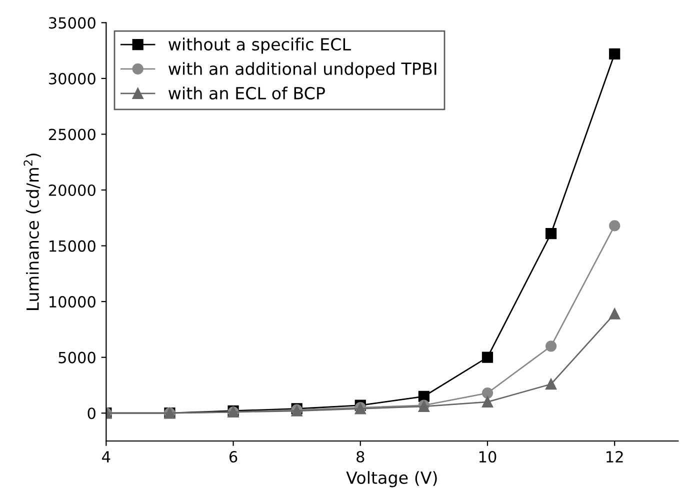 This screenshot has width=685, height=504. Describe the element at coordinates (92, 414) in the screenshot. I see `y-tick-label: 0` at that location.